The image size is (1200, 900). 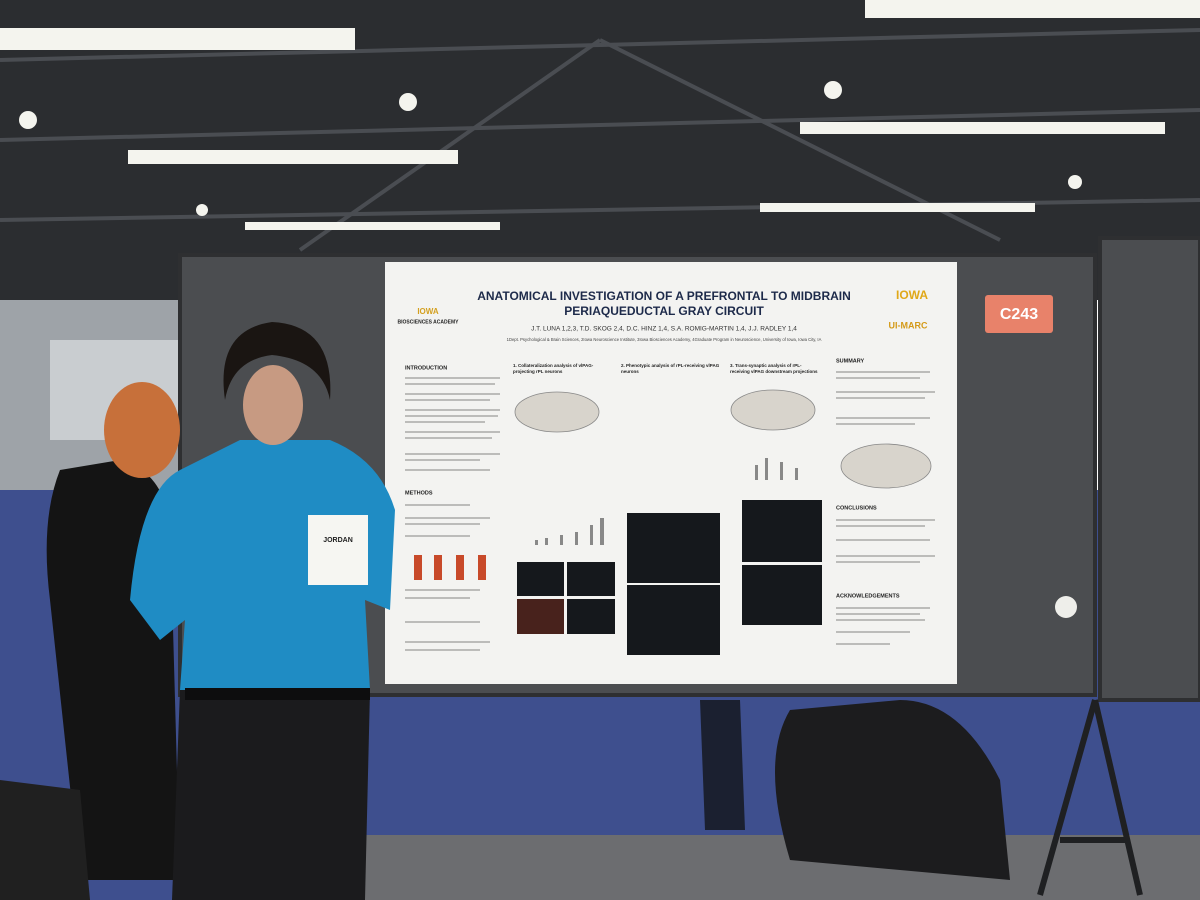 What do you see at coordinates (429, 322) in the screenshot?
I see `logo-left-bottom: BIOSCIENCES ACADEMY` at bounding box center [429, 322].